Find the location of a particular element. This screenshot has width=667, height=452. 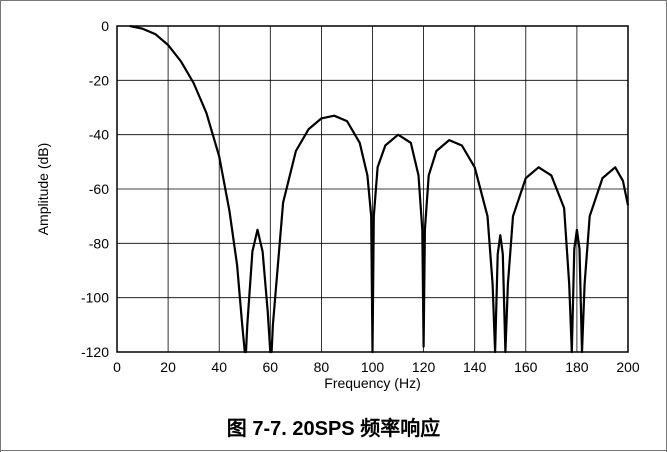

x-tick-labels: 0 20 40 60 80 100 120 140 160 180 200 is located at coordinates (376, 367).